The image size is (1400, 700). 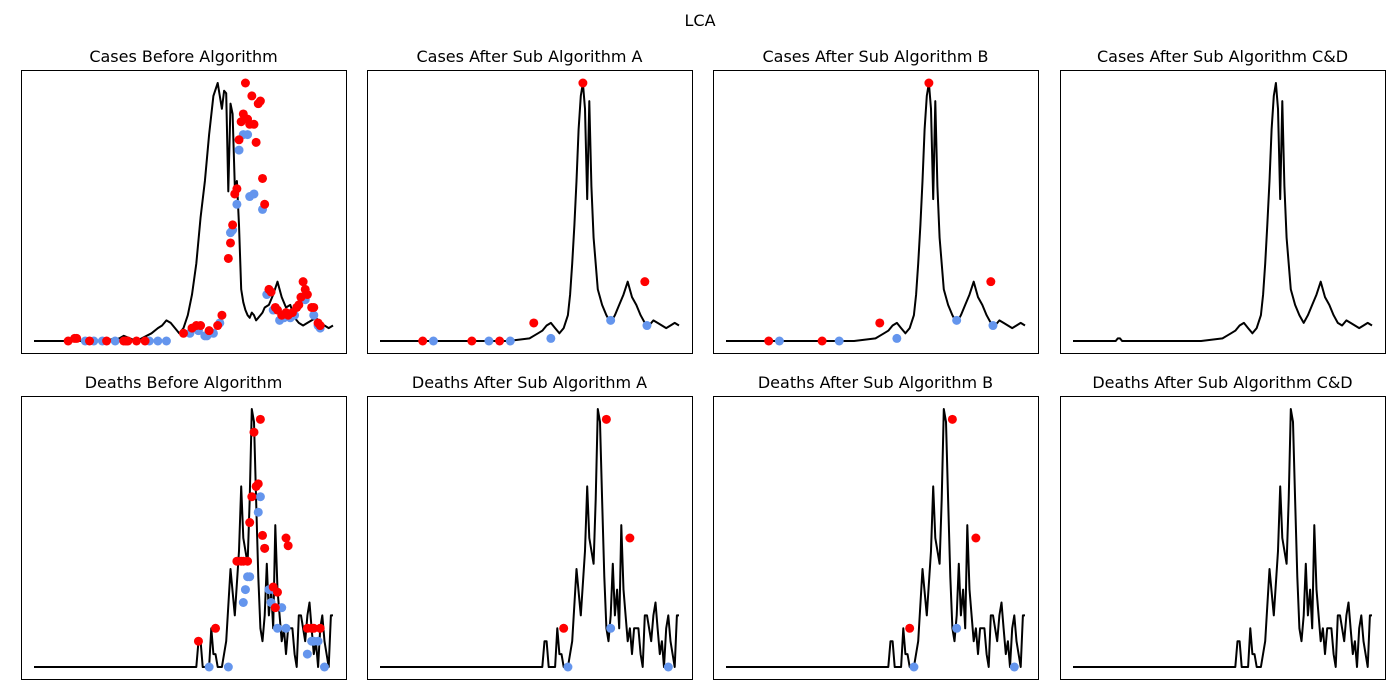 What do you see at coordinates (529, 382) in the screenshot?
I see `subplot-title: Deaths After Sub Algorithm A` at bounding box center [529, 382].